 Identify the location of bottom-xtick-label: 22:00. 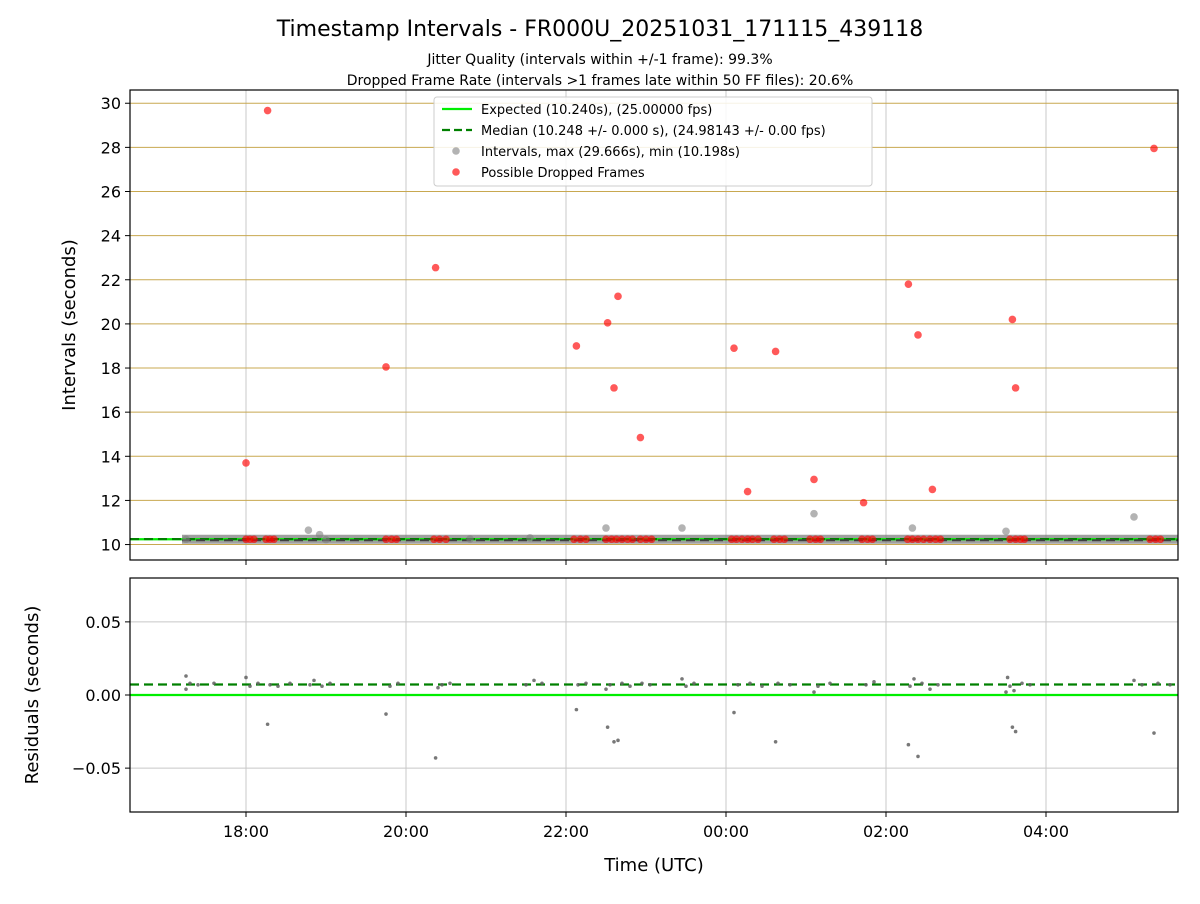
(566, 831).